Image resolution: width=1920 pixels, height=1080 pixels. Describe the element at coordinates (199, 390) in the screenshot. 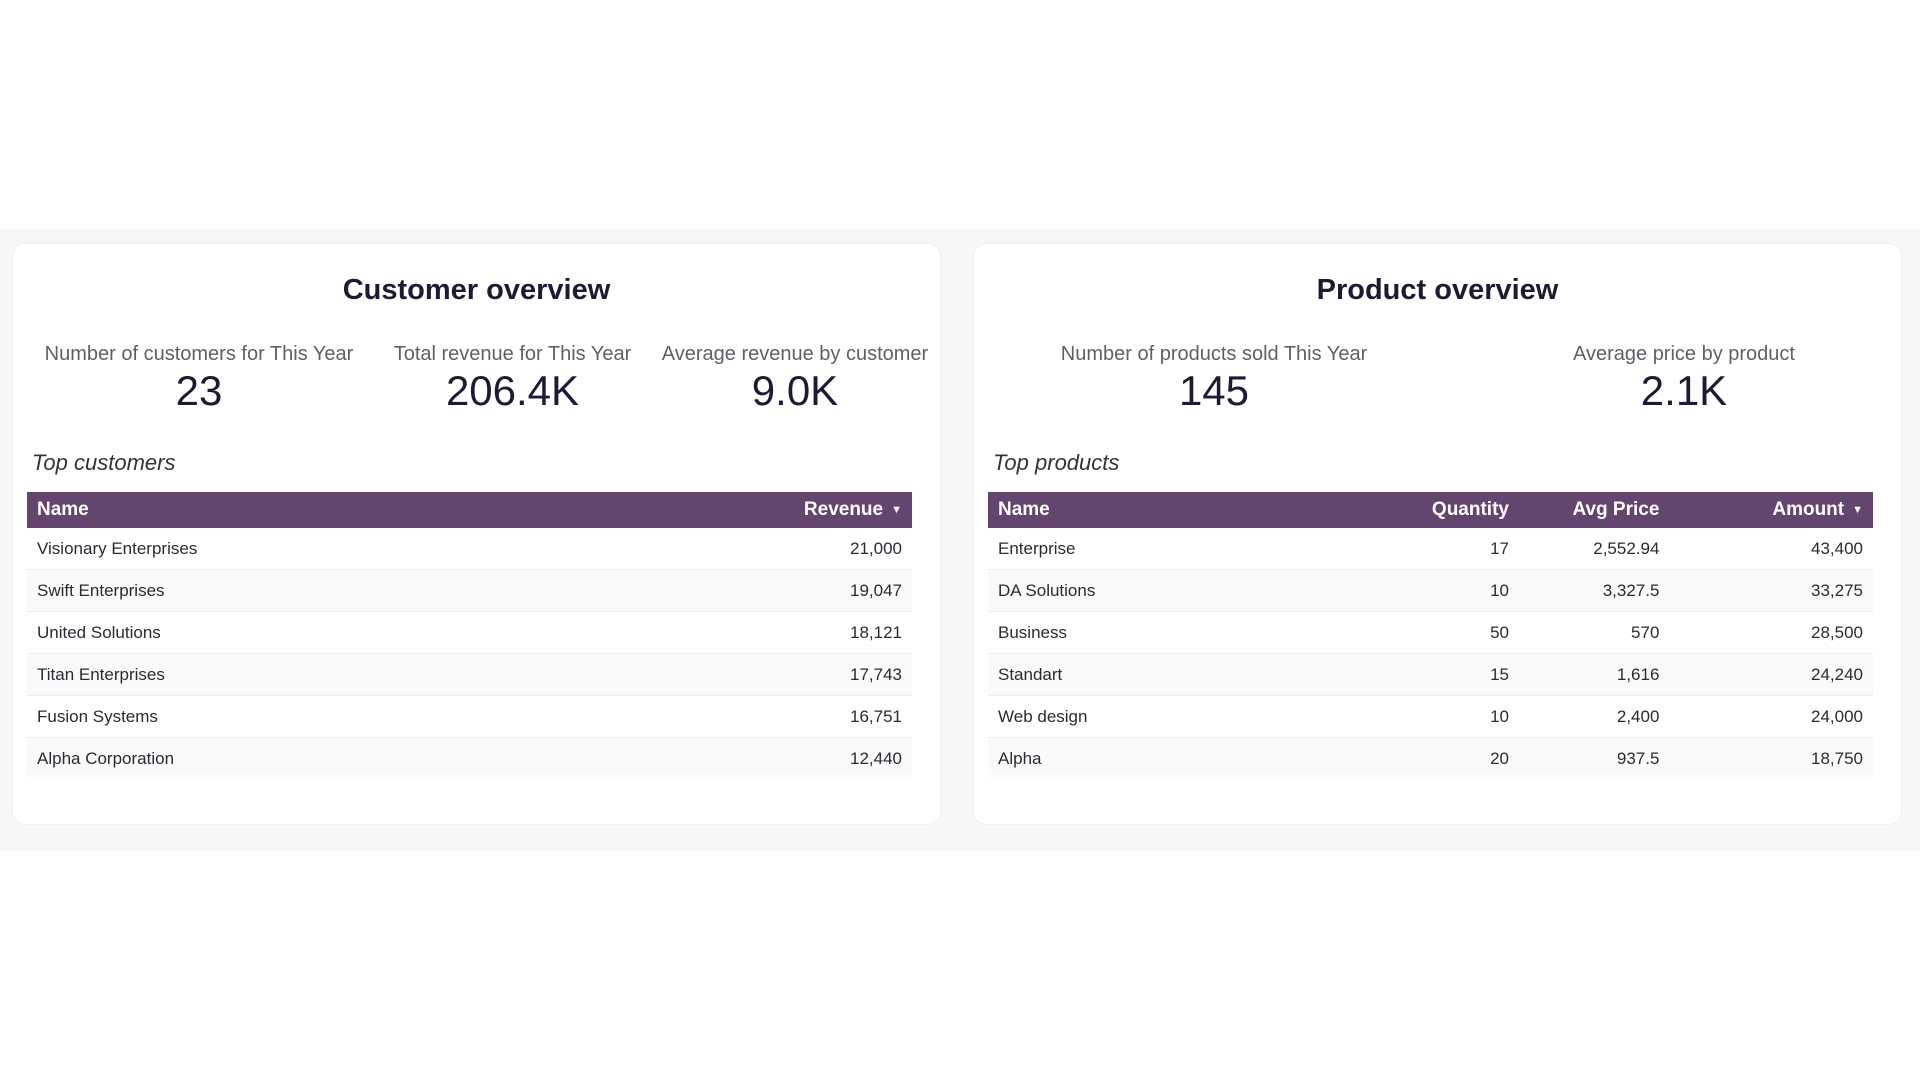

I see `kpi-value: 23` at that location.